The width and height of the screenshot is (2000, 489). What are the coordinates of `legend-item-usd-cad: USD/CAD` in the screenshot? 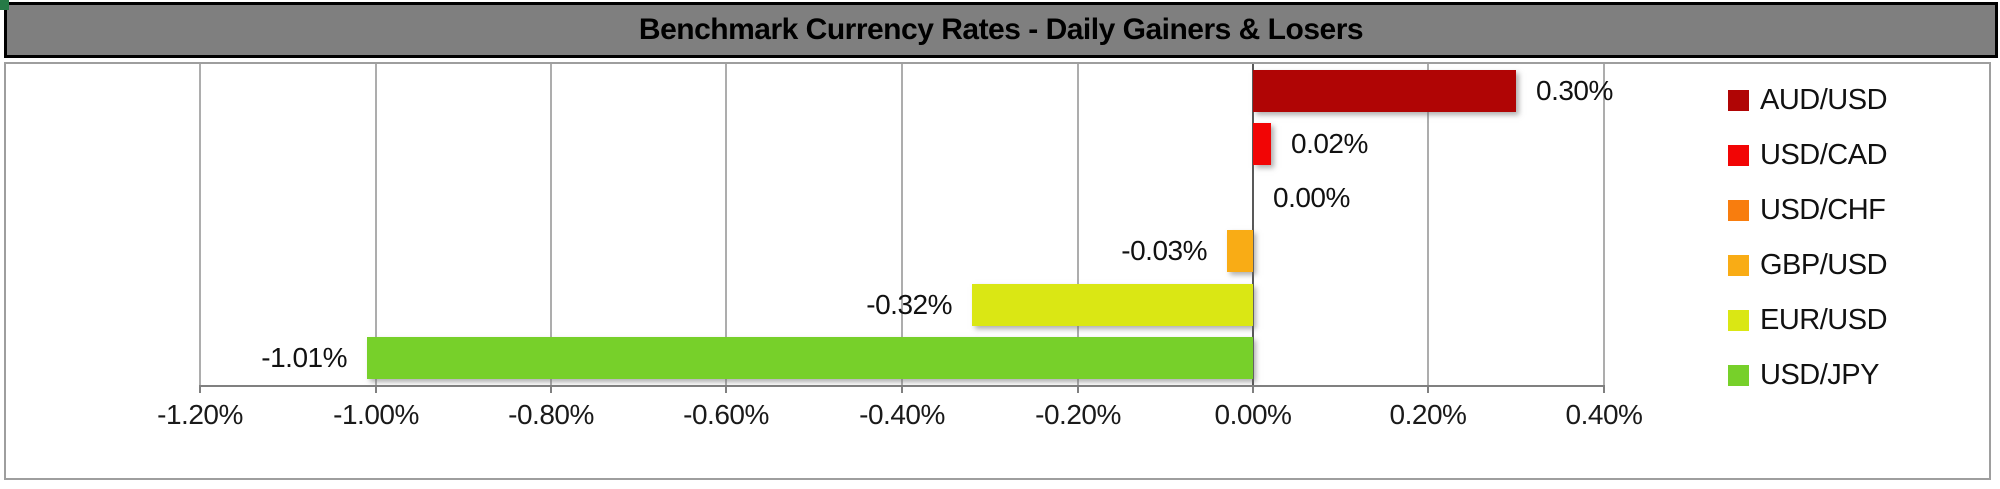 It's located at (1808, 154).